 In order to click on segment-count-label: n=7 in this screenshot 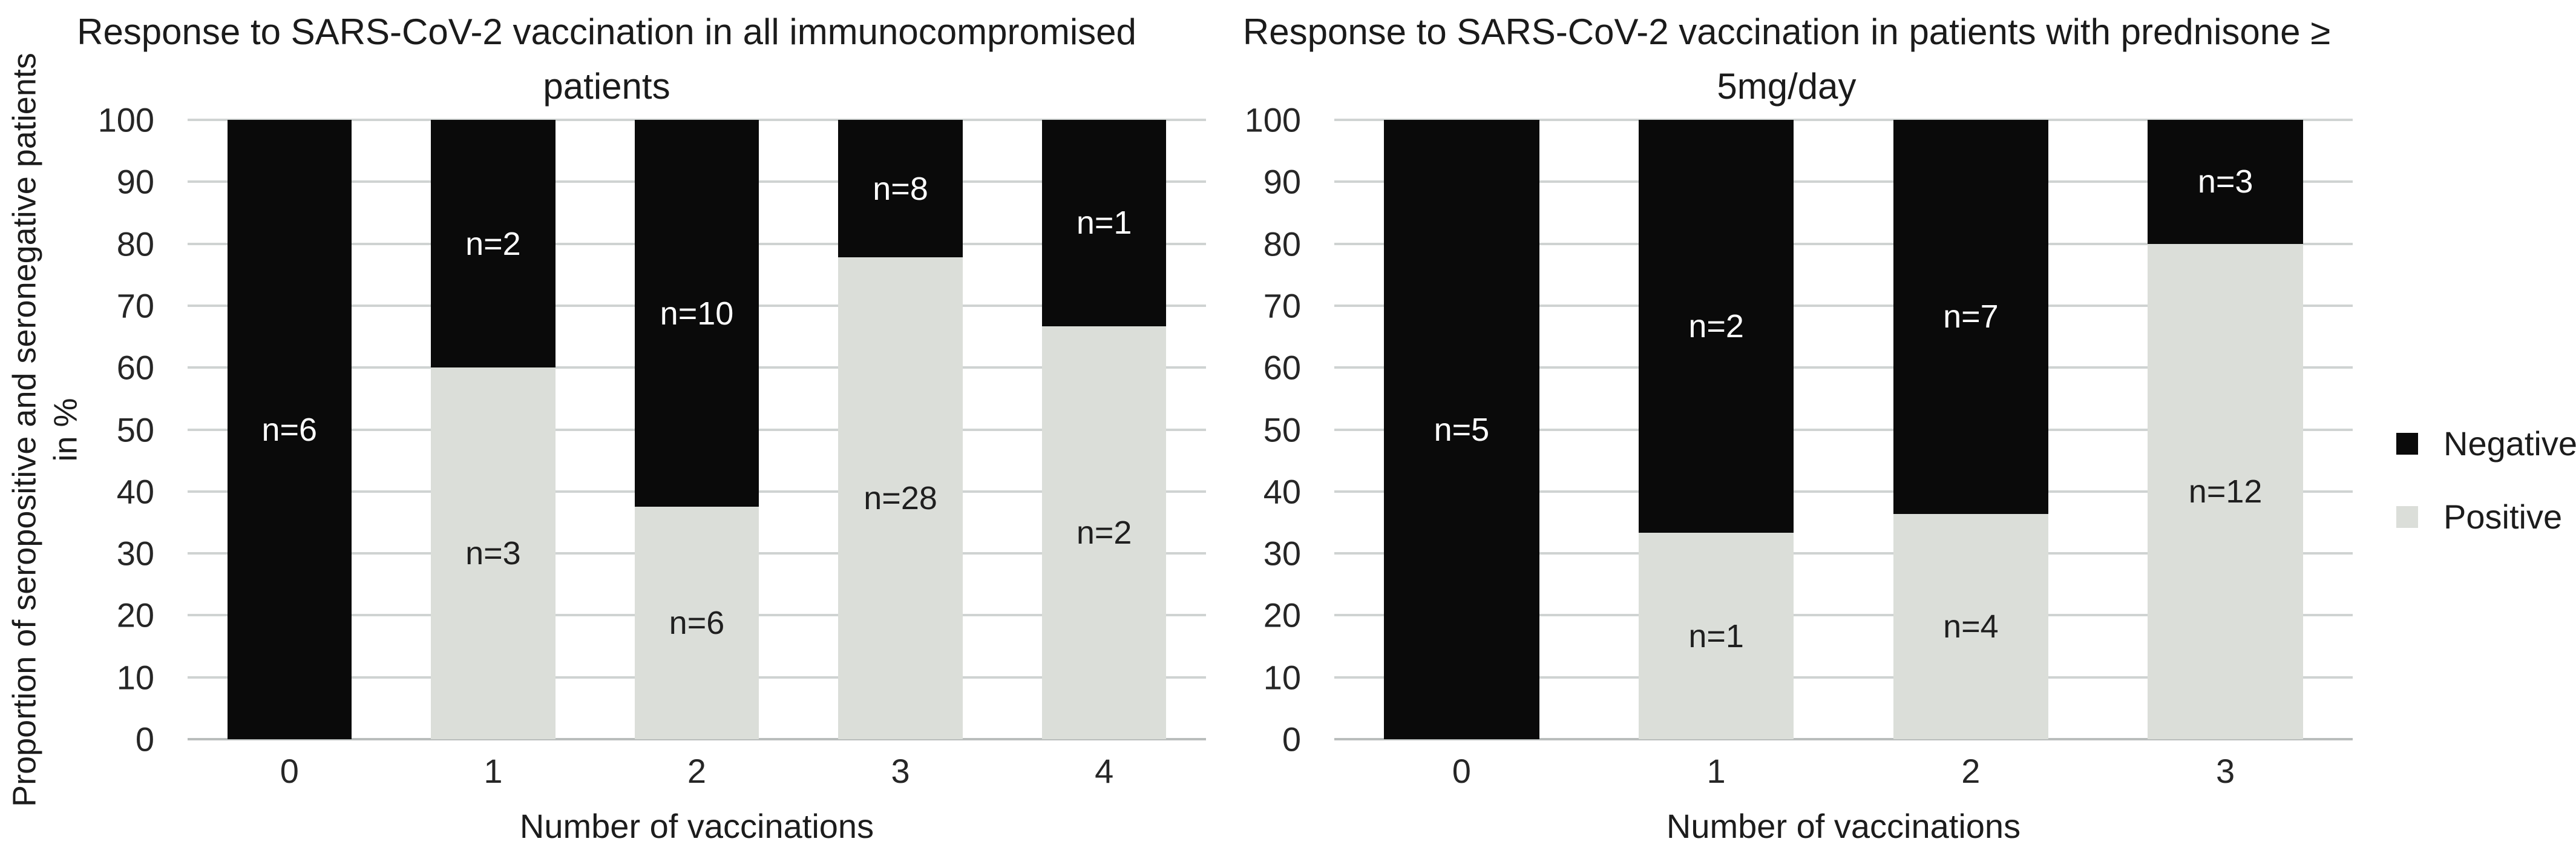, I will do `click(1971, 316)`.